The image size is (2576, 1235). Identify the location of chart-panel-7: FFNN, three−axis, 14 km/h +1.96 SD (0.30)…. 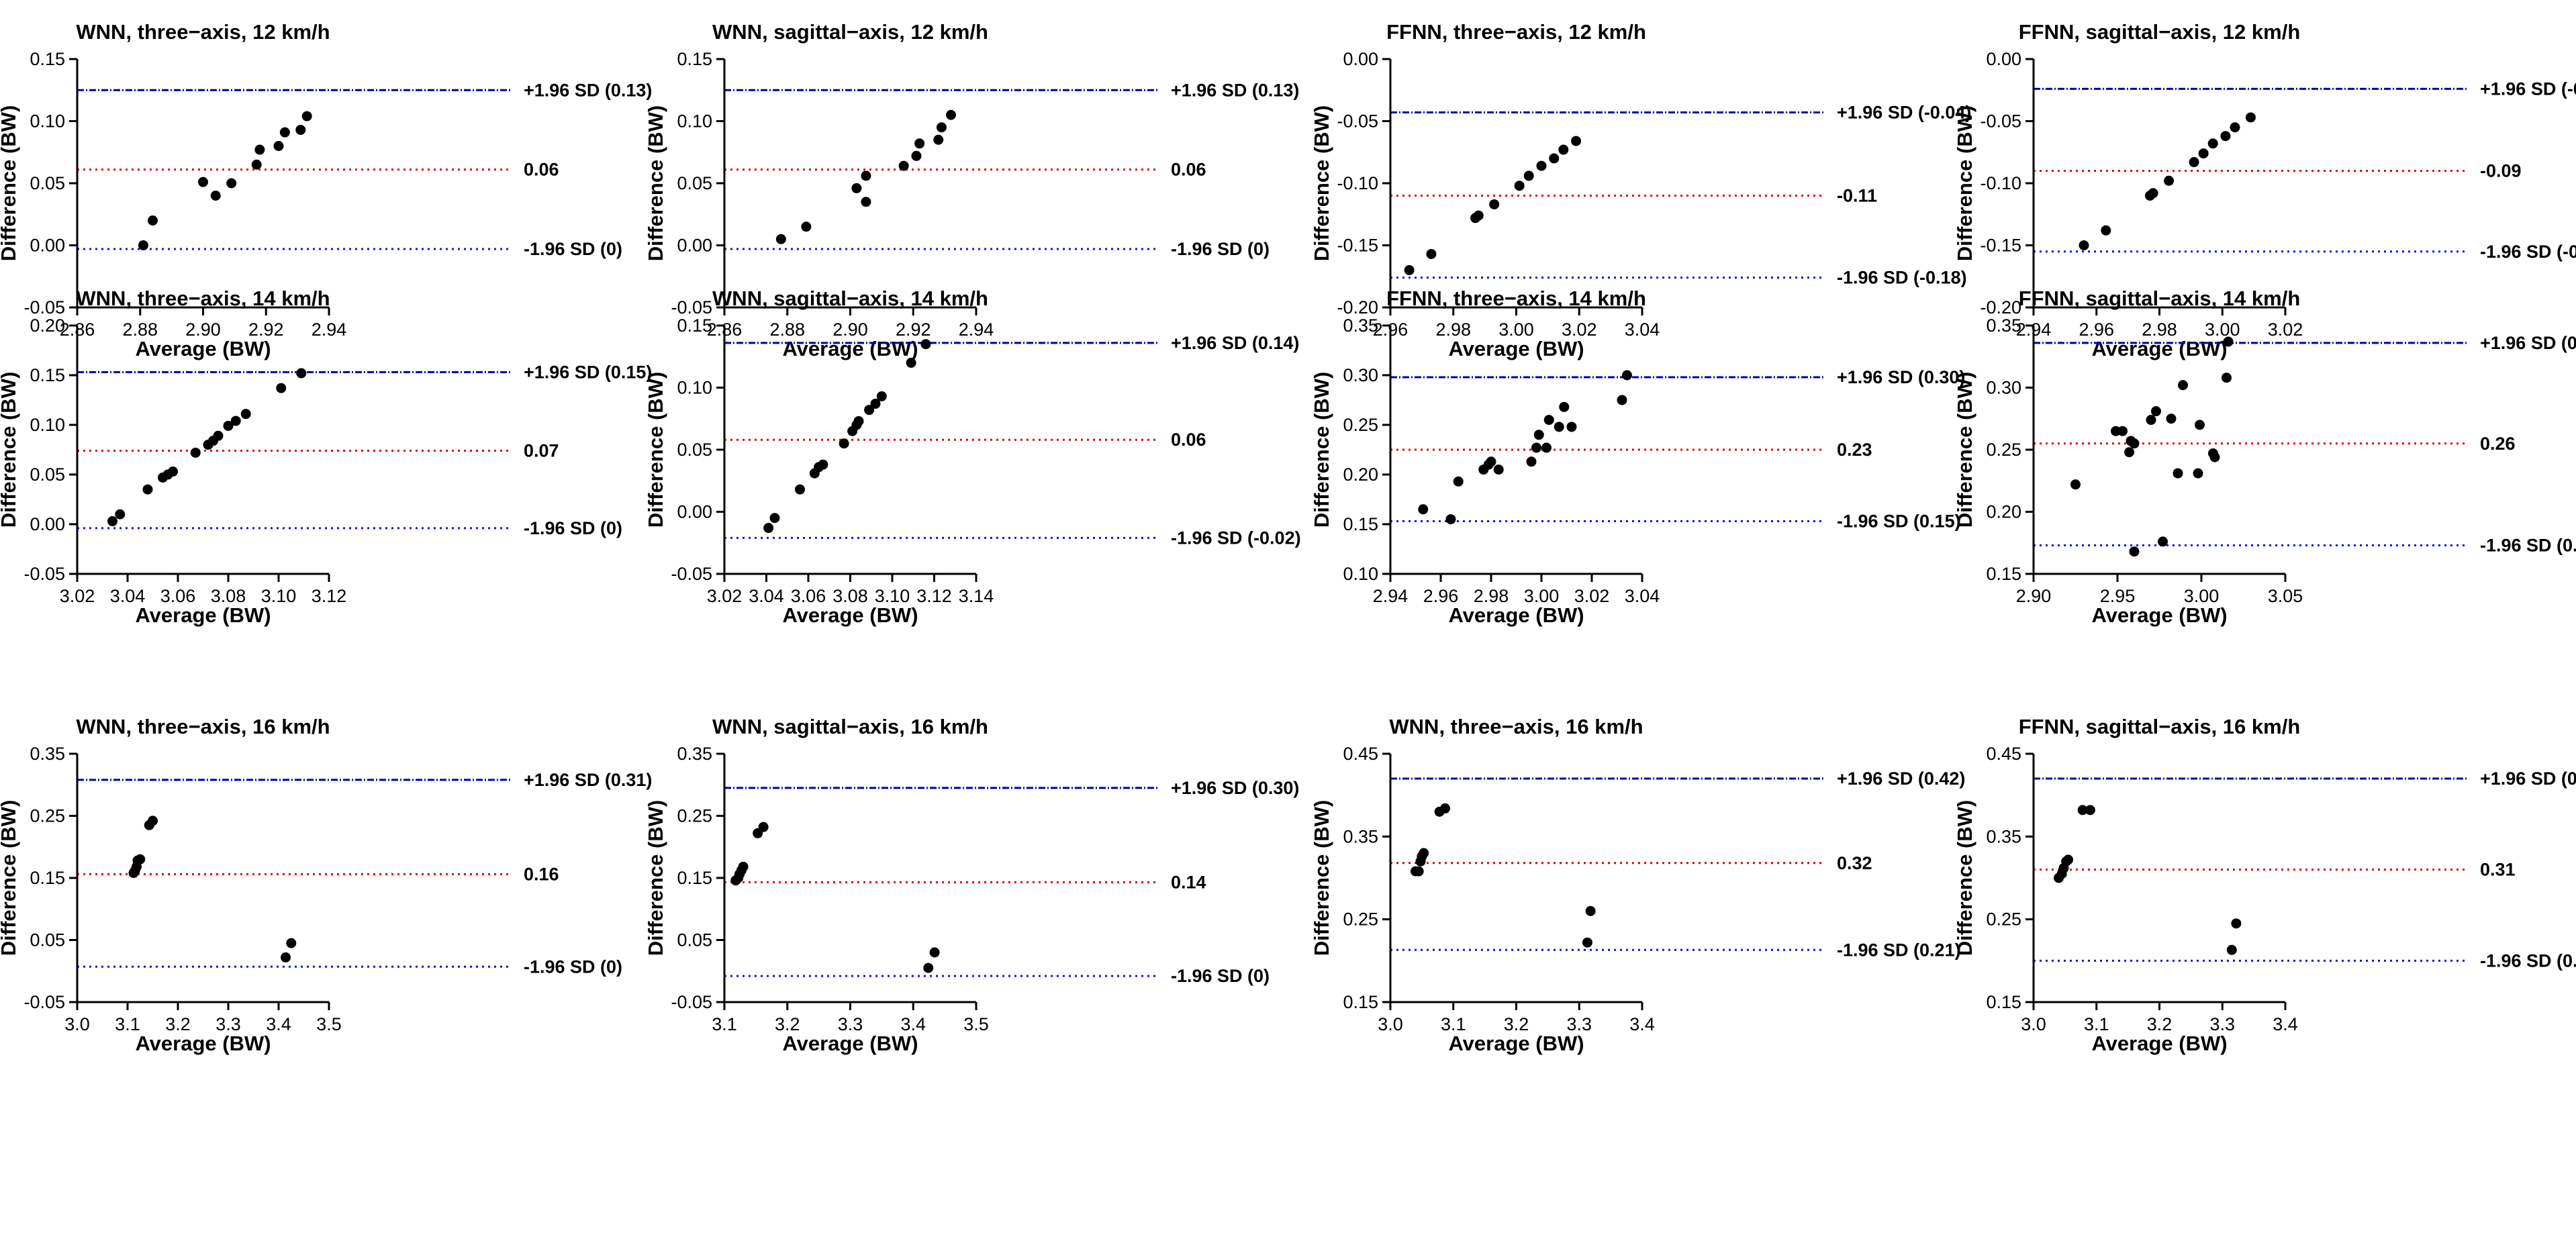
(1637, 457).